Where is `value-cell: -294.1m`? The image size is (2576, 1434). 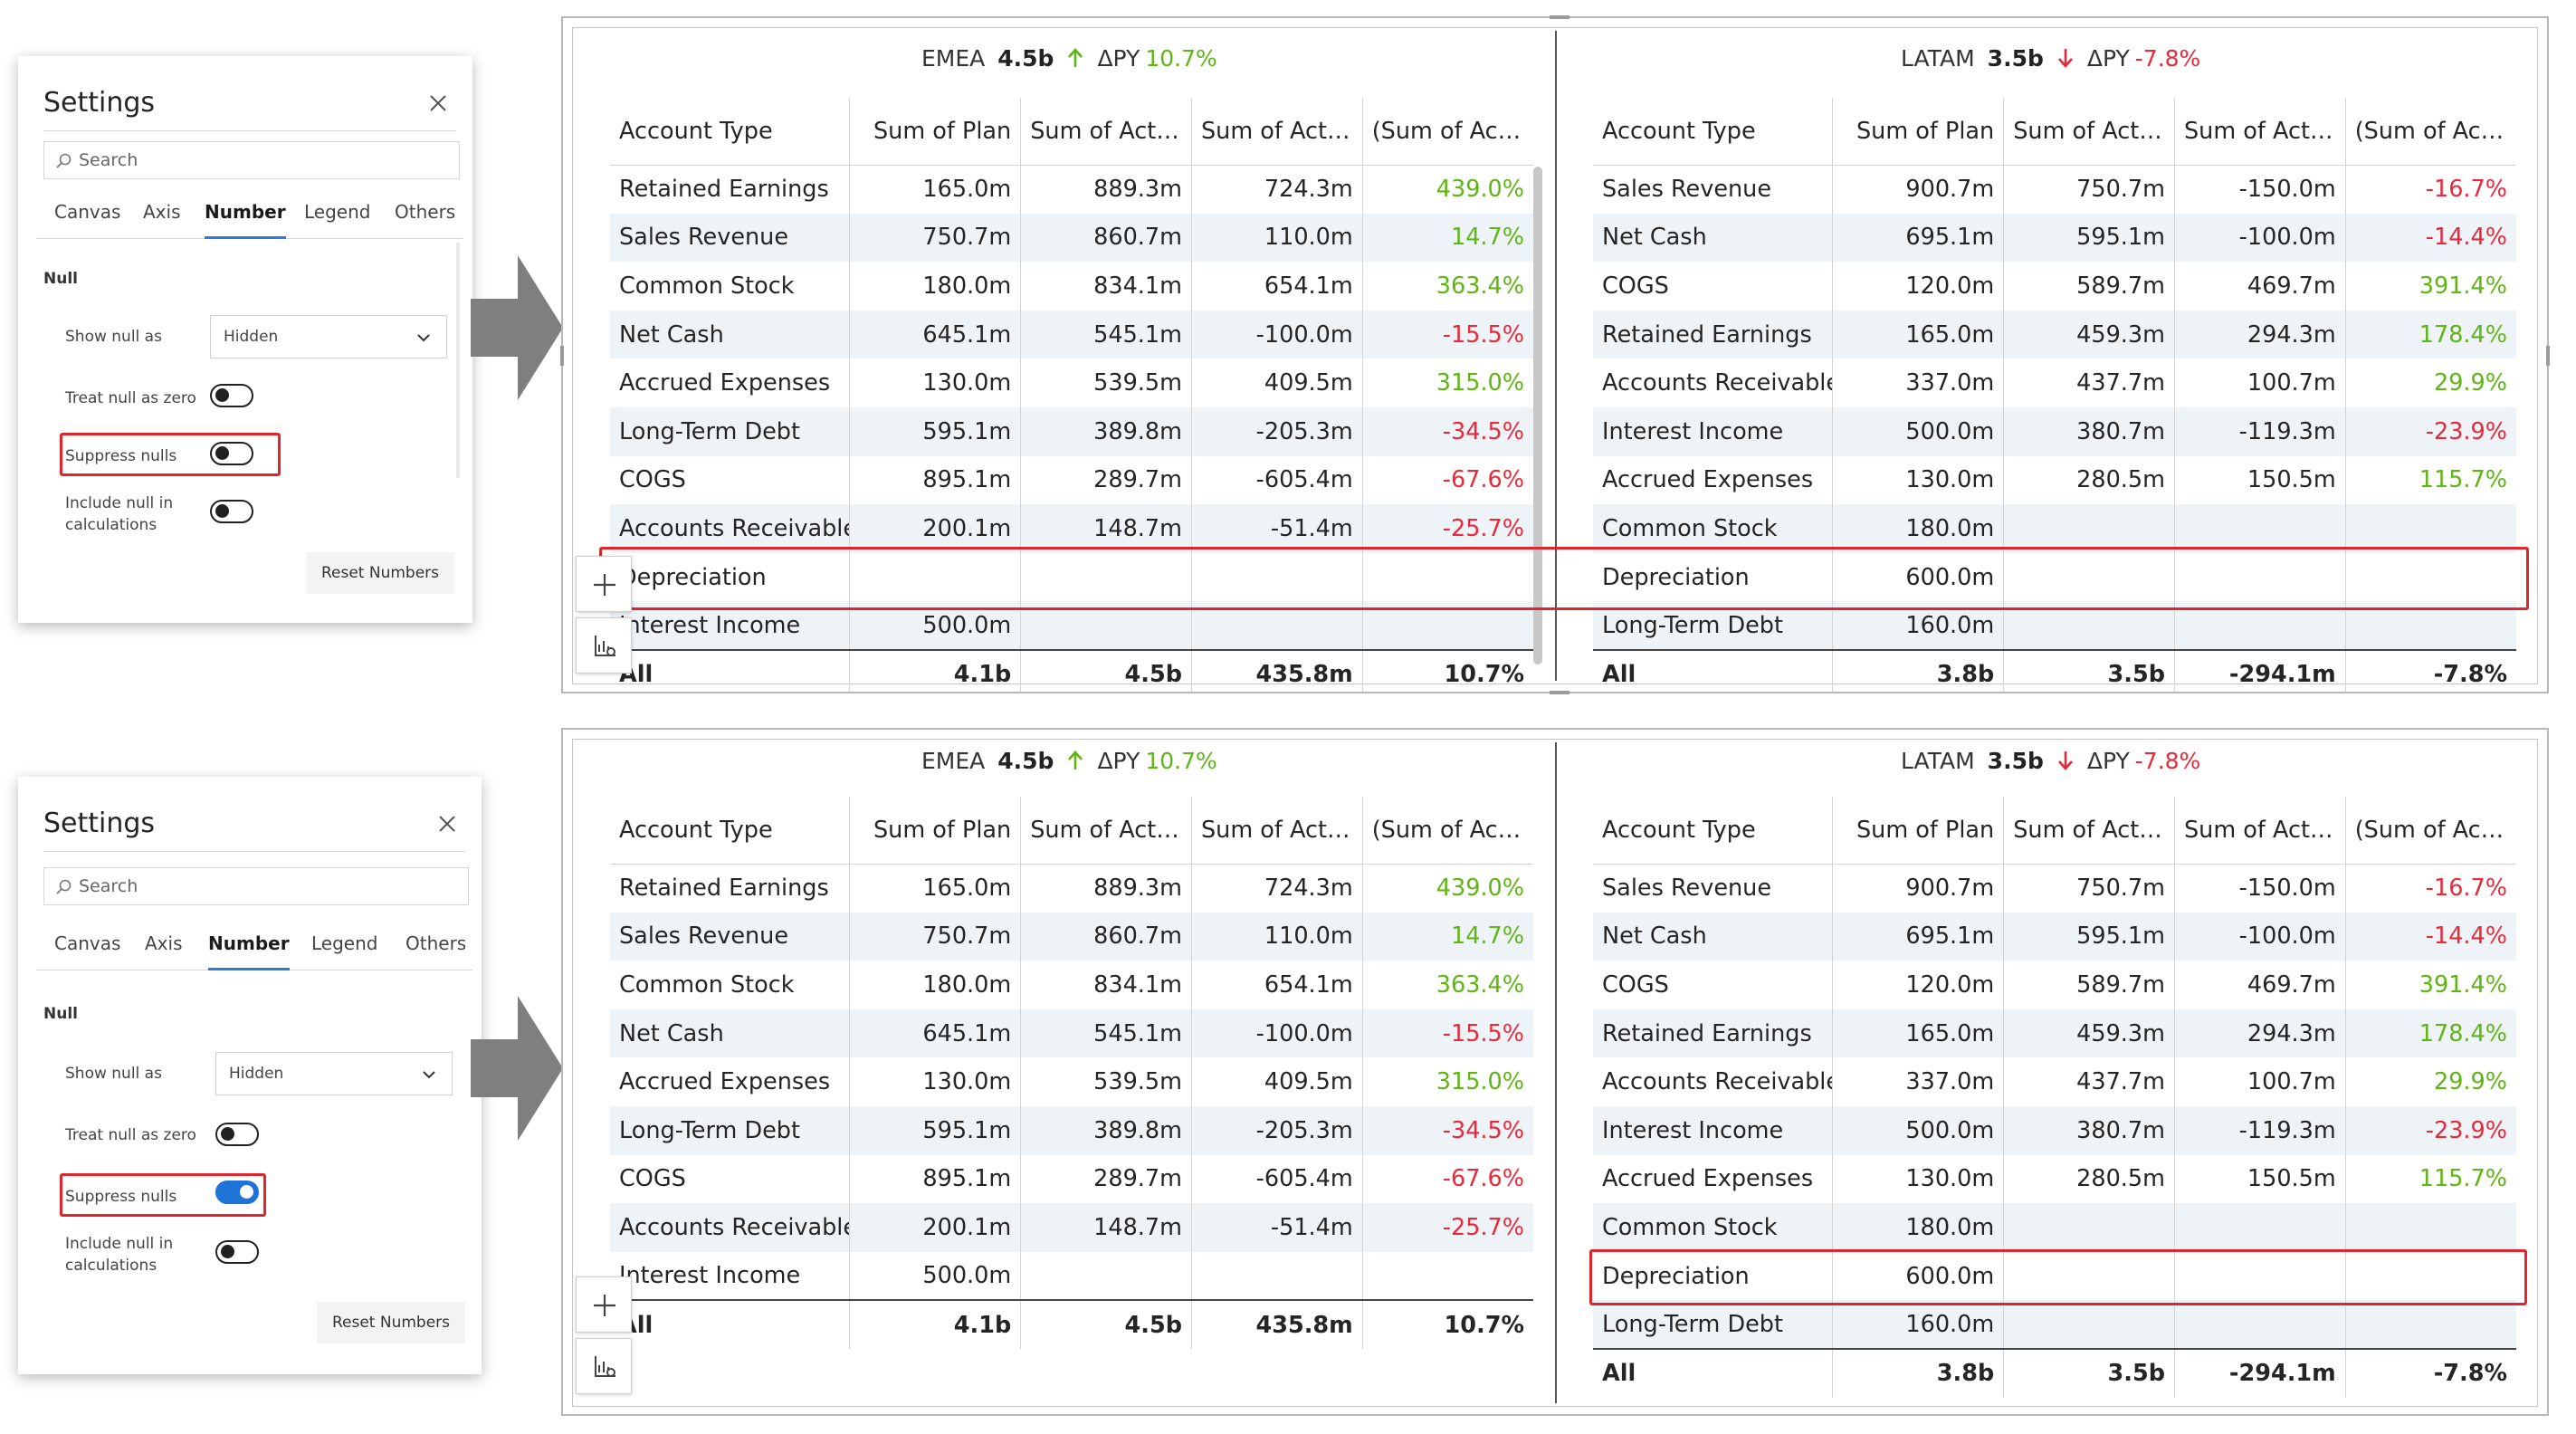 value-cell: -294.1m is located at coordinates (2260, 1372).